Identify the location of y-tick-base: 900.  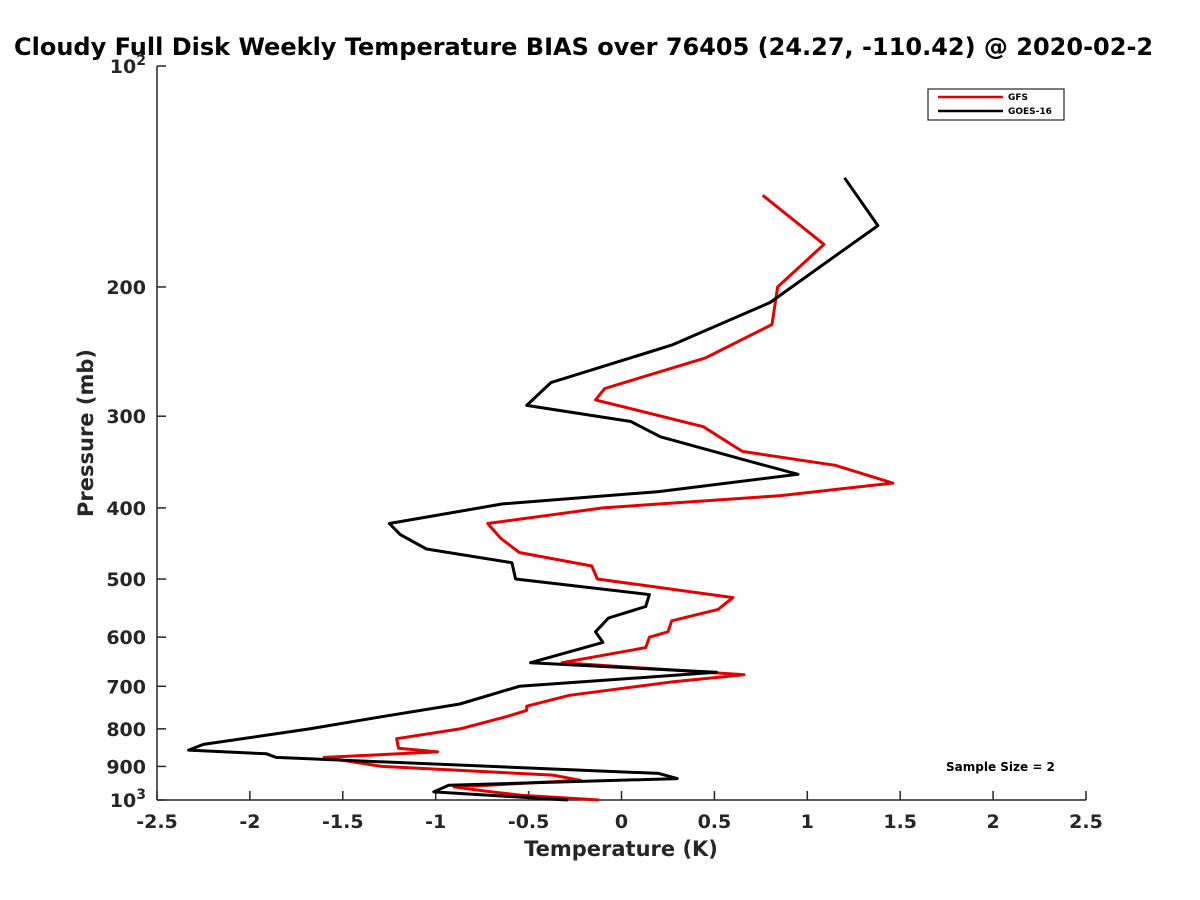
(126, 767).